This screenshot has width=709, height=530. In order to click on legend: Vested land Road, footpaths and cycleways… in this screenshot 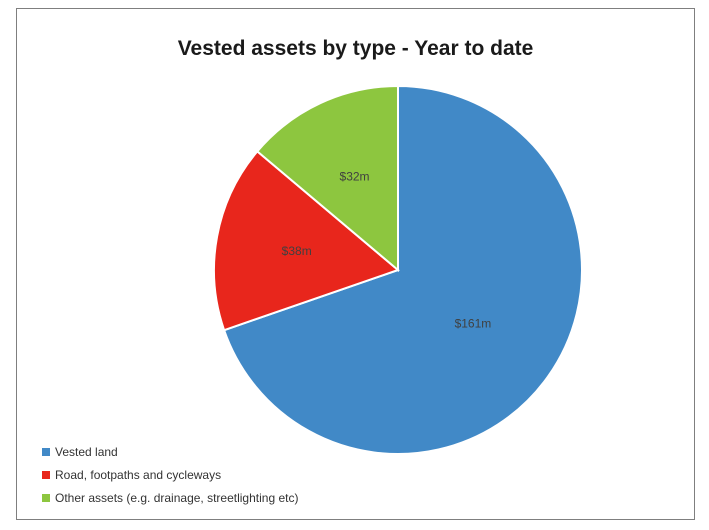, I will do `click(170, 474)`.